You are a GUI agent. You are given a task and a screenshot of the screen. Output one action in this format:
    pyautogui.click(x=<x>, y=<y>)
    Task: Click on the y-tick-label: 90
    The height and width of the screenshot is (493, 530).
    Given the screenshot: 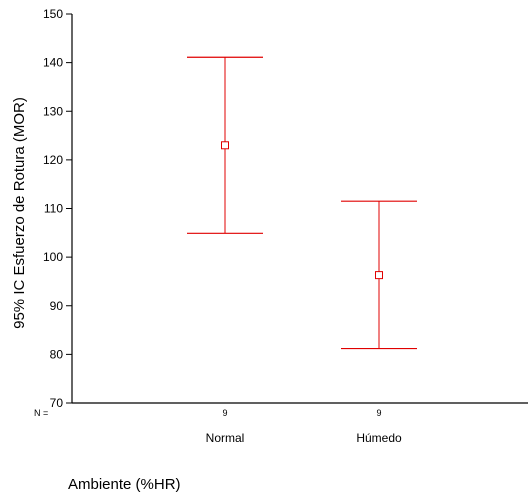 What is the action you would take?
    pyautogui.click(x=57, y=306)
    